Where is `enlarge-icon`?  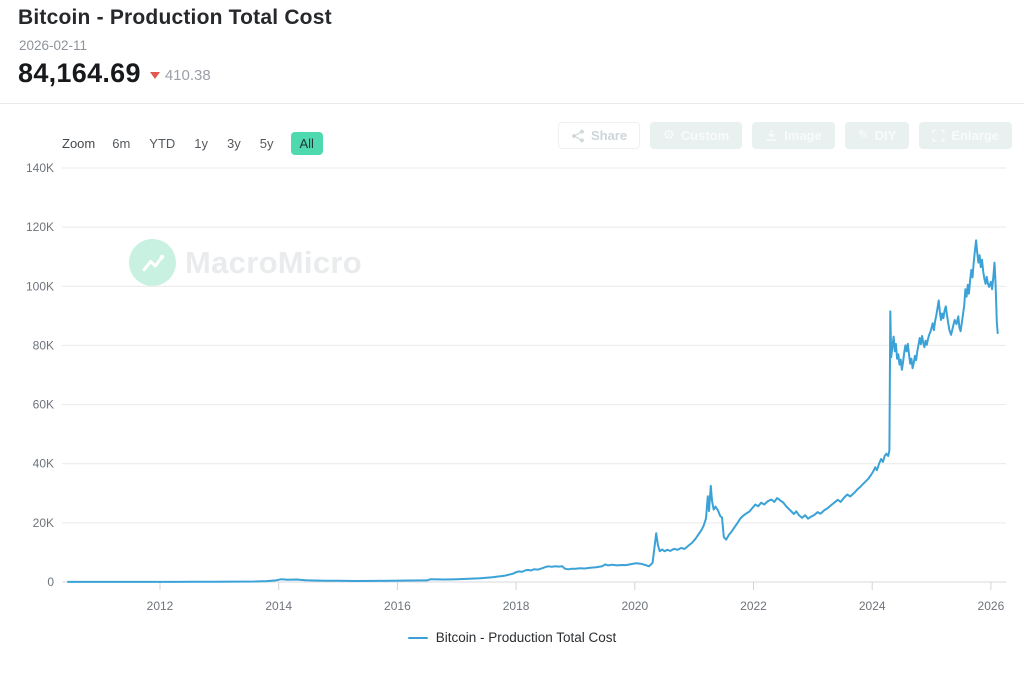 enlarge-icon is located at coordinates (938, 135).